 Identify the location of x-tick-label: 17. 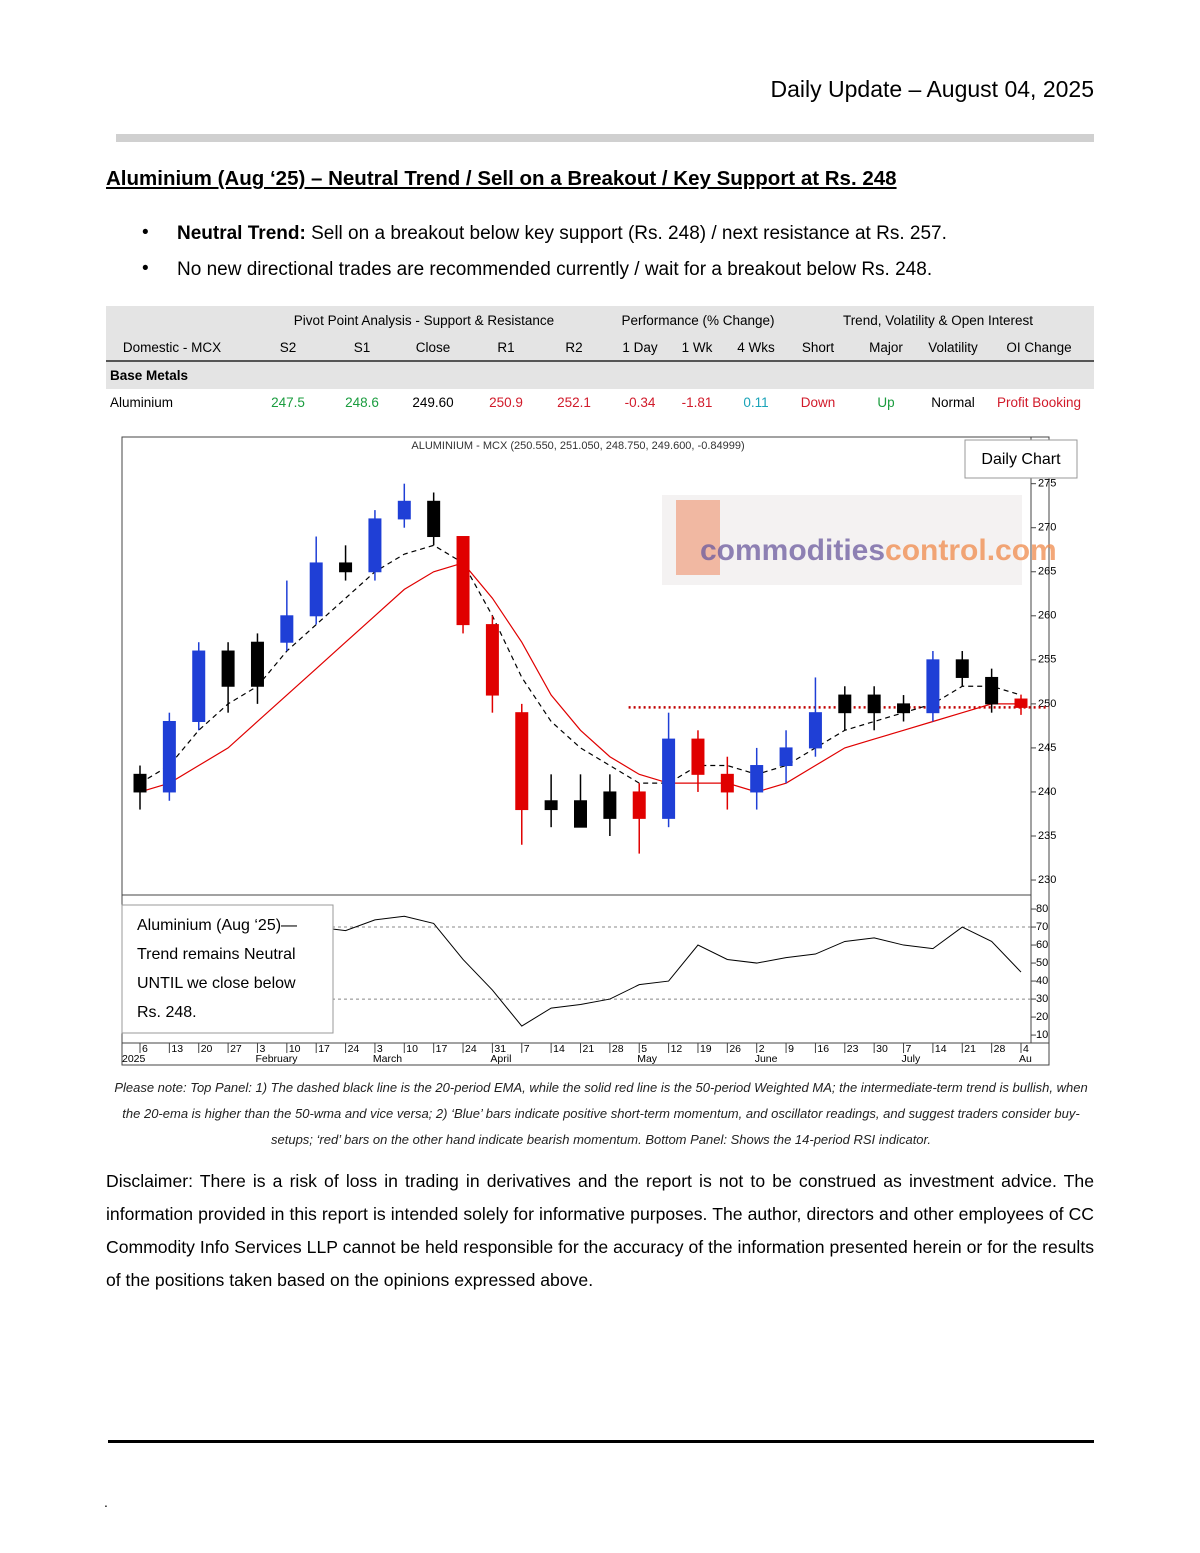
(324, 1049).